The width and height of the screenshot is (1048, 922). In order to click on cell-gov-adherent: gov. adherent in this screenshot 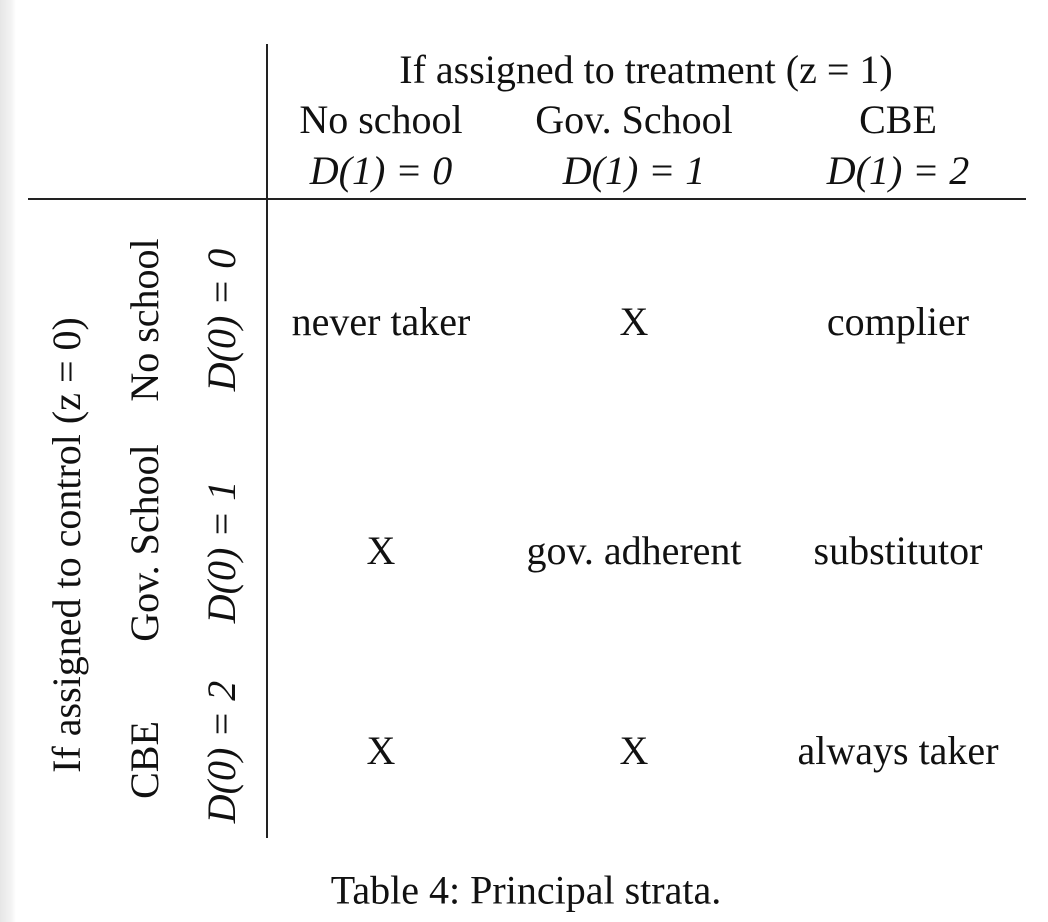, I will do `click(634, 550)`.